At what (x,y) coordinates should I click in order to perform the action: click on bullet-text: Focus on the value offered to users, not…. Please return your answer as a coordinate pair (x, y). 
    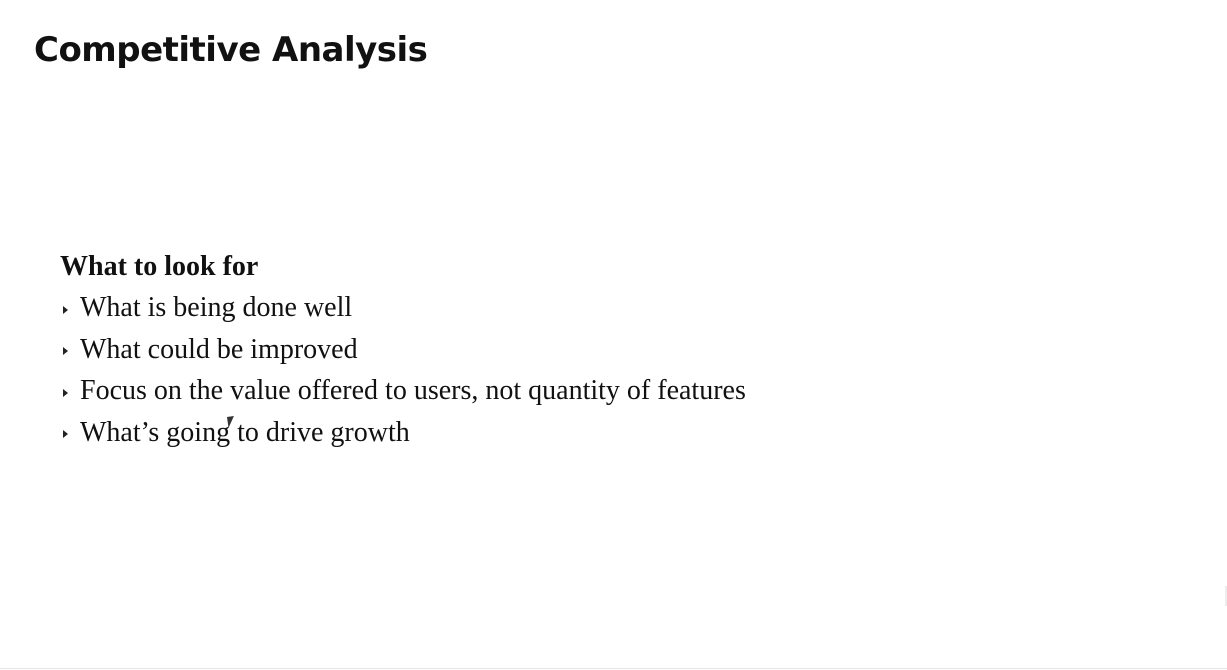
    Looking at the image, I should click on (413, 391).